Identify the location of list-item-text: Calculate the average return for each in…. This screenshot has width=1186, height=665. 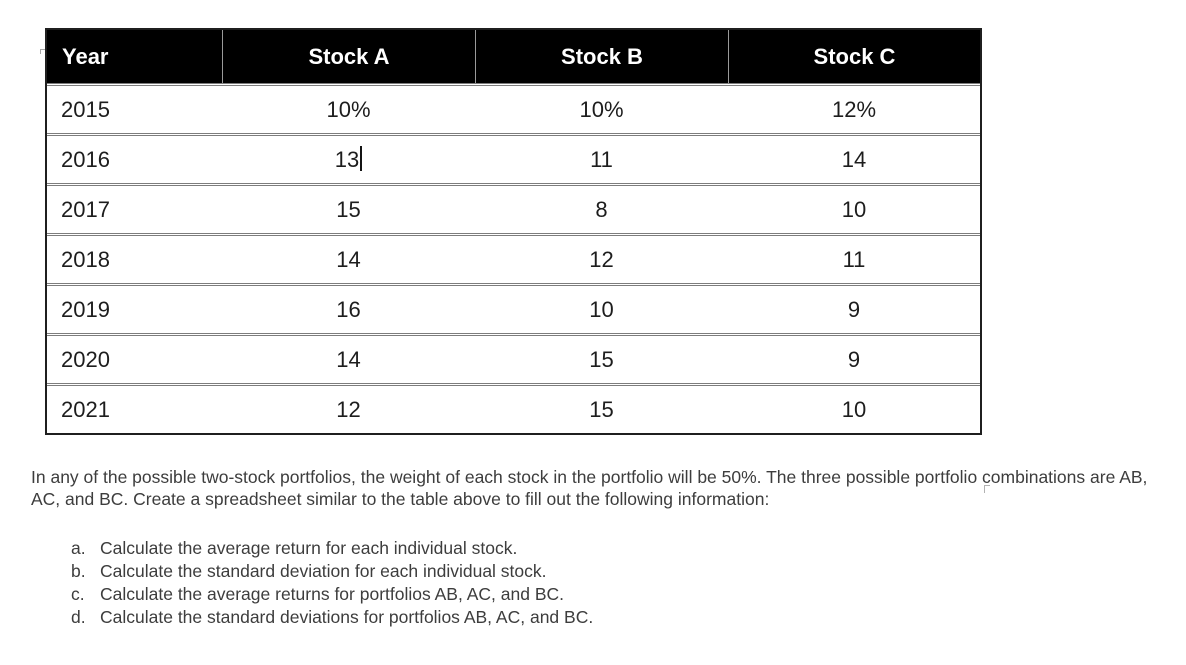
(309, 548).